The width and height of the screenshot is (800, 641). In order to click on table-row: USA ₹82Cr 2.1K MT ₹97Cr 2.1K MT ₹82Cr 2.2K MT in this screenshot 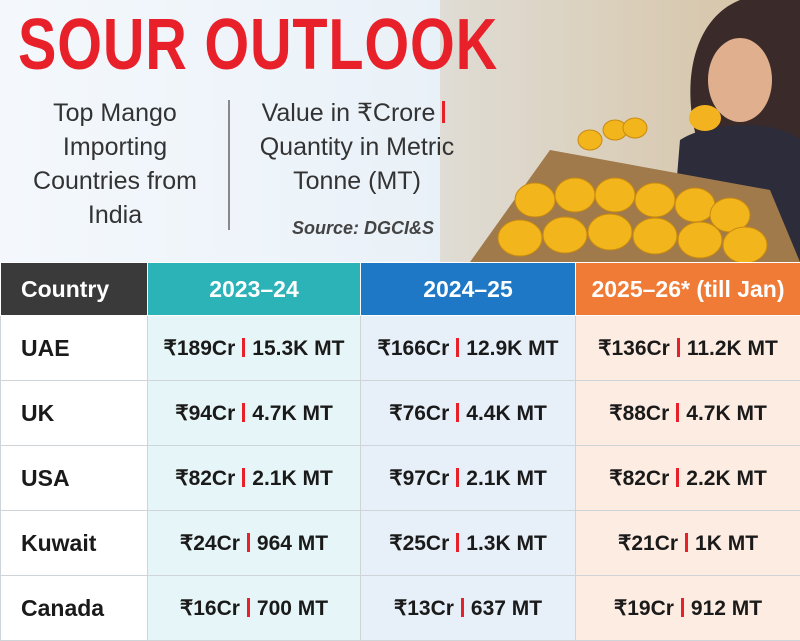, I will do `click(400, 478)`.